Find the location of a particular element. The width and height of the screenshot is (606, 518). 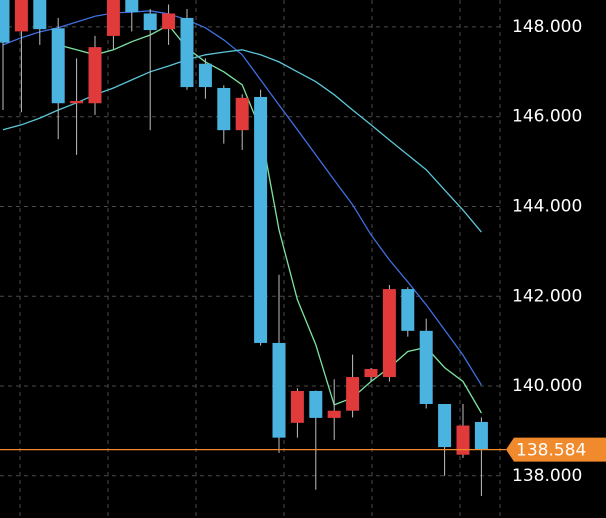

y-tick-label: 142.000 is located at coordinates (547, 296).